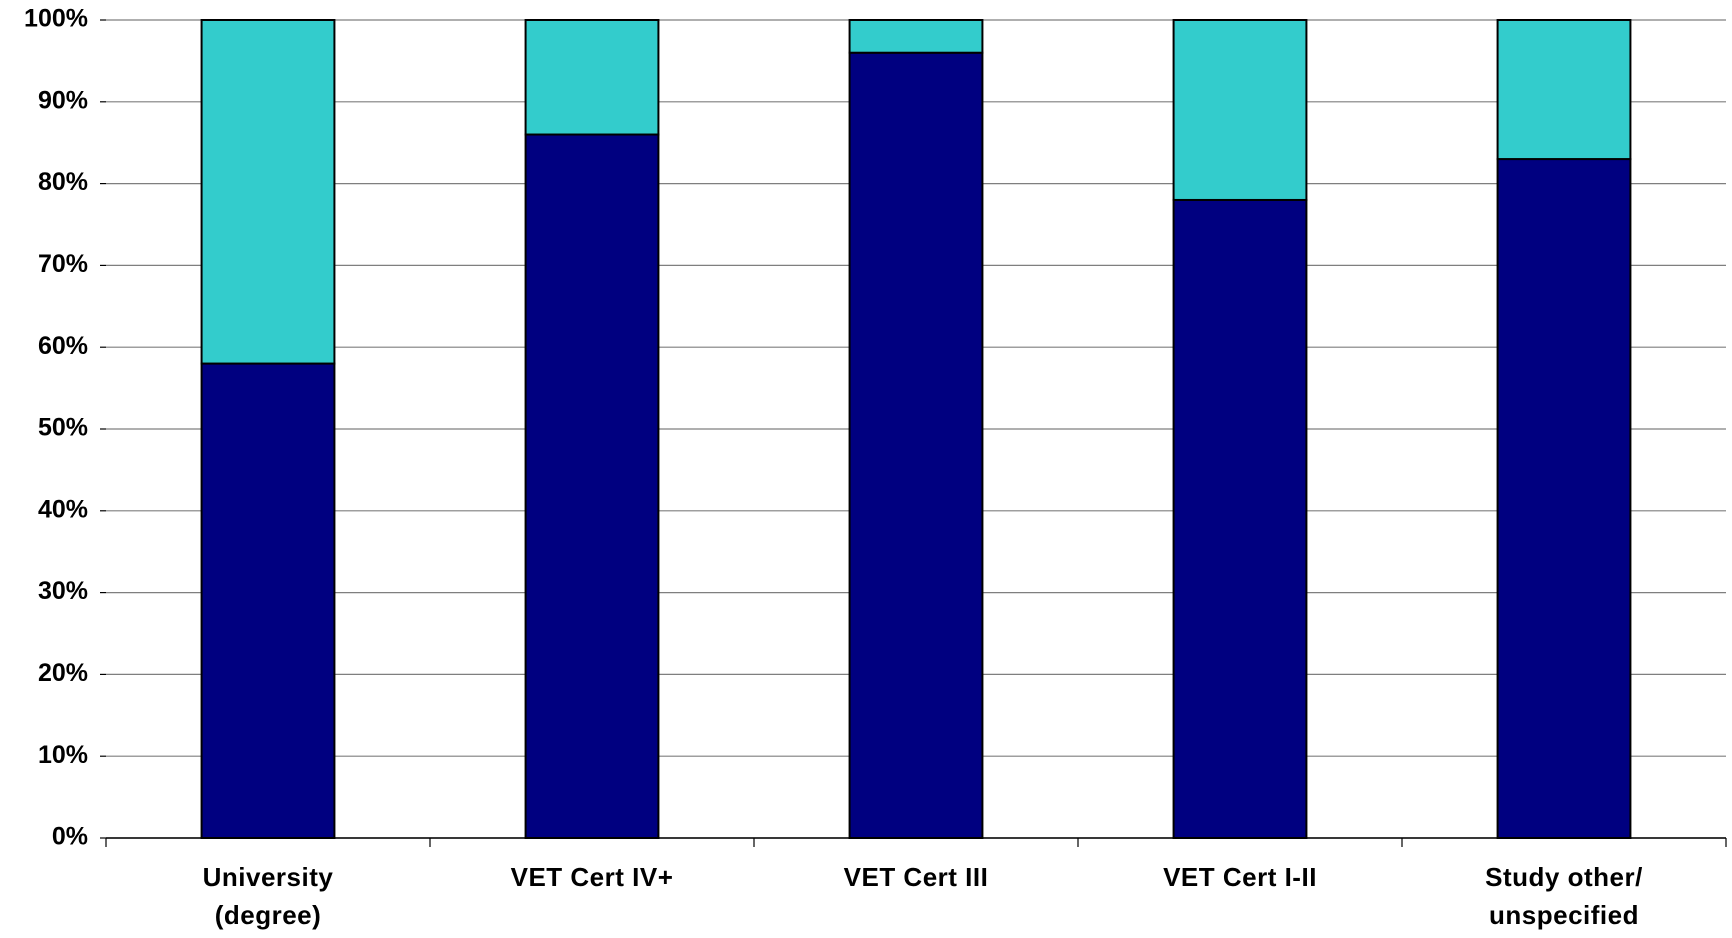 The height and width of the screenshot is (938, 1732). Describe the element at coordinates (63, 182) in the screenshot. I see `y-tick-label: 80%` at that location.